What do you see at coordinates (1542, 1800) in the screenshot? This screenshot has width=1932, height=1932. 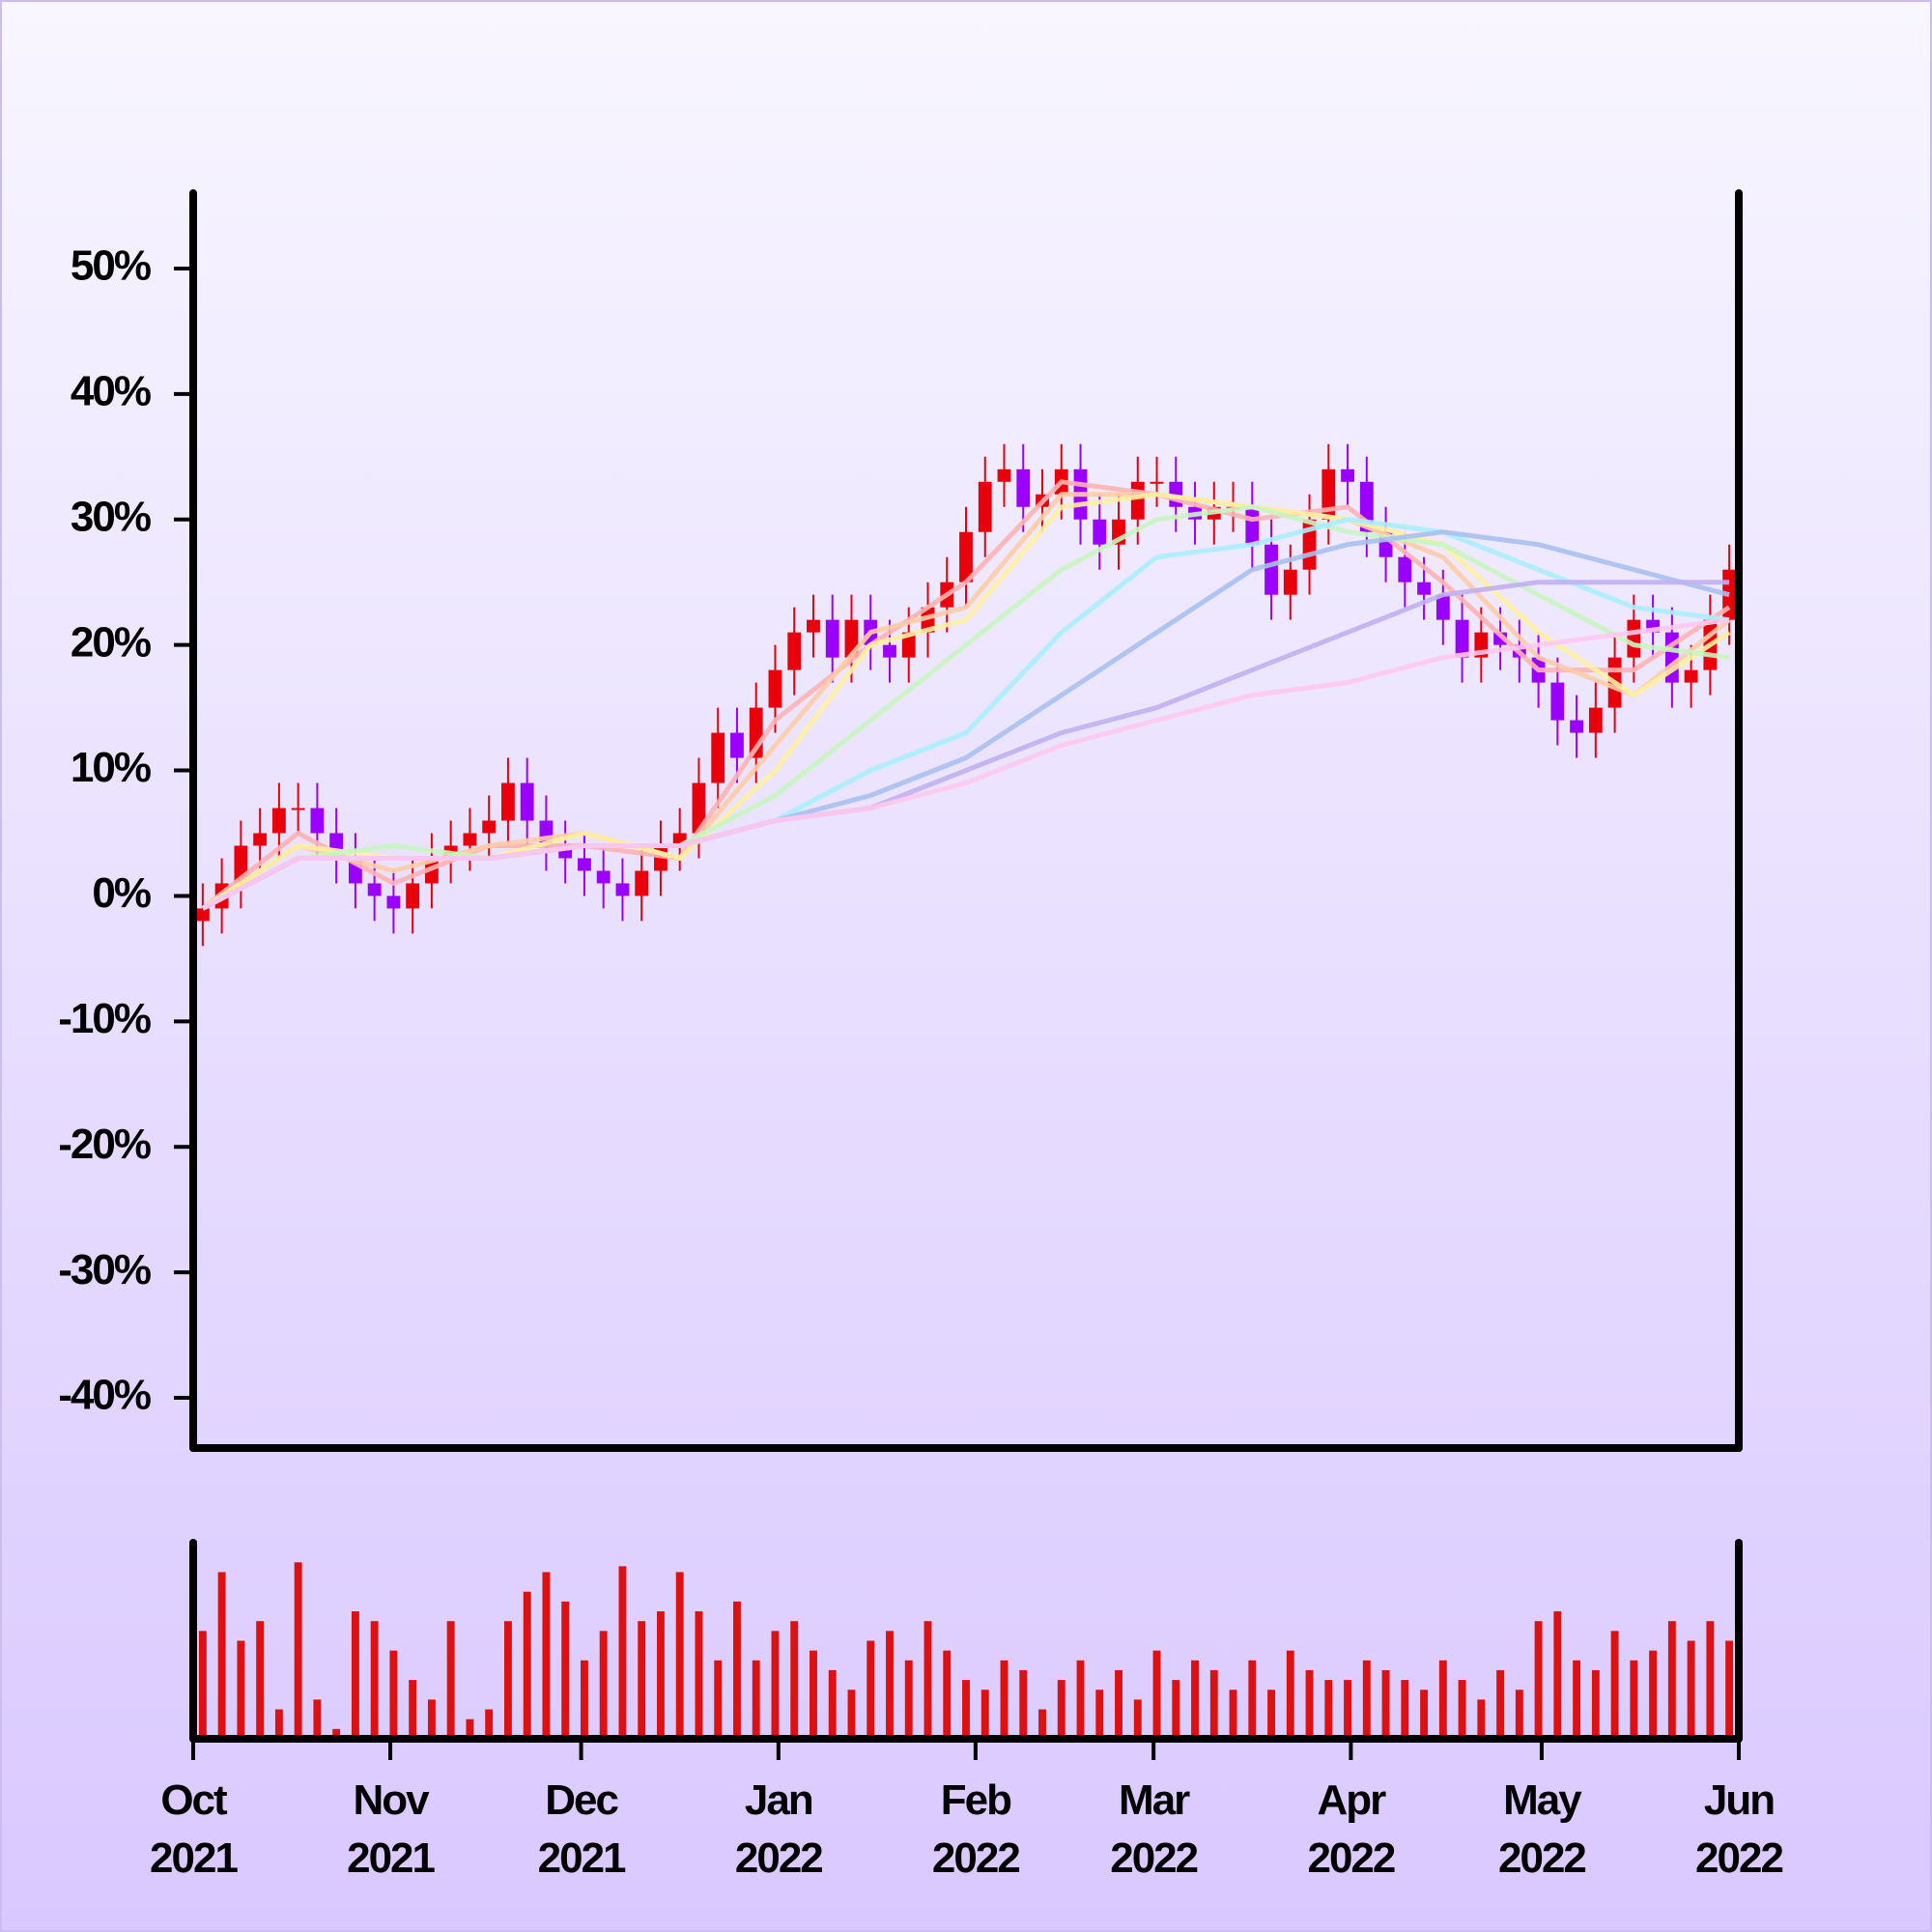 I see `x-tick-label-line: May` at bounding box center [1542, 1800].